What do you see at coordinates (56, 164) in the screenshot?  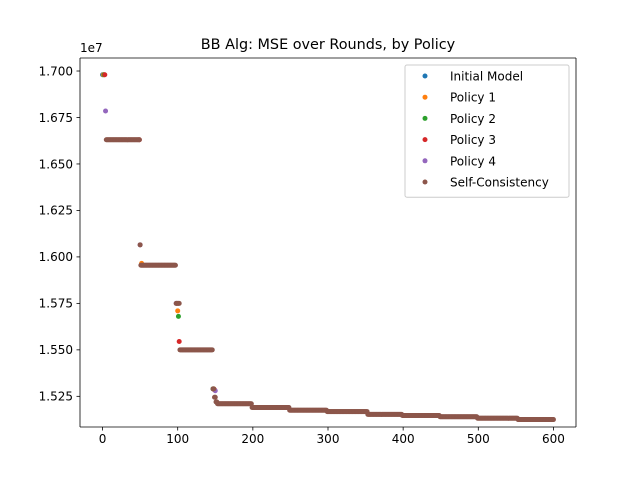 I see `y-tick-label: 1.650` at bounding box center [56, 164].